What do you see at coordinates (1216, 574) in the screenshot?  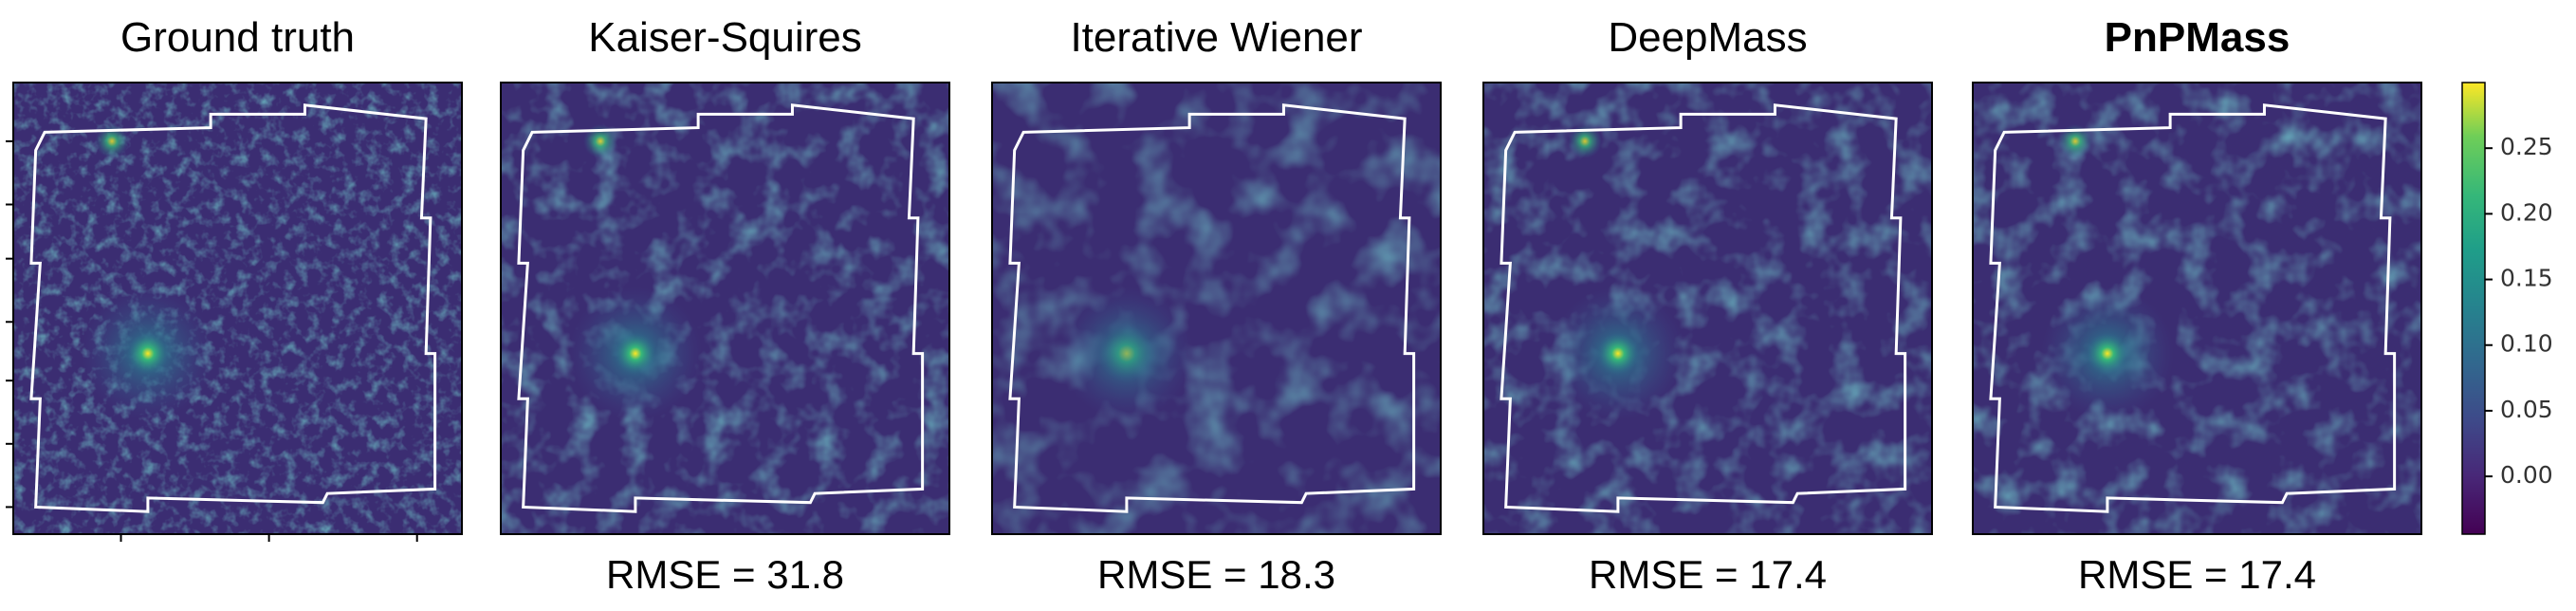 I see `panel-caption: RMSE = 18.3` at bounding box center [1216, 574].